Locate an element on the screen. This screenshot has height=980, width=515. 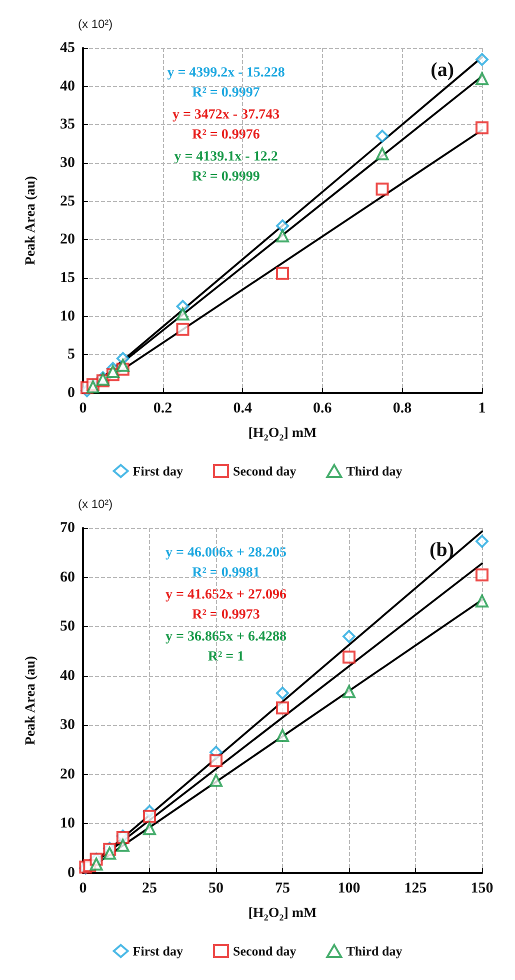
x-tick-label: 0.4 is located at coordinates (242, 408).